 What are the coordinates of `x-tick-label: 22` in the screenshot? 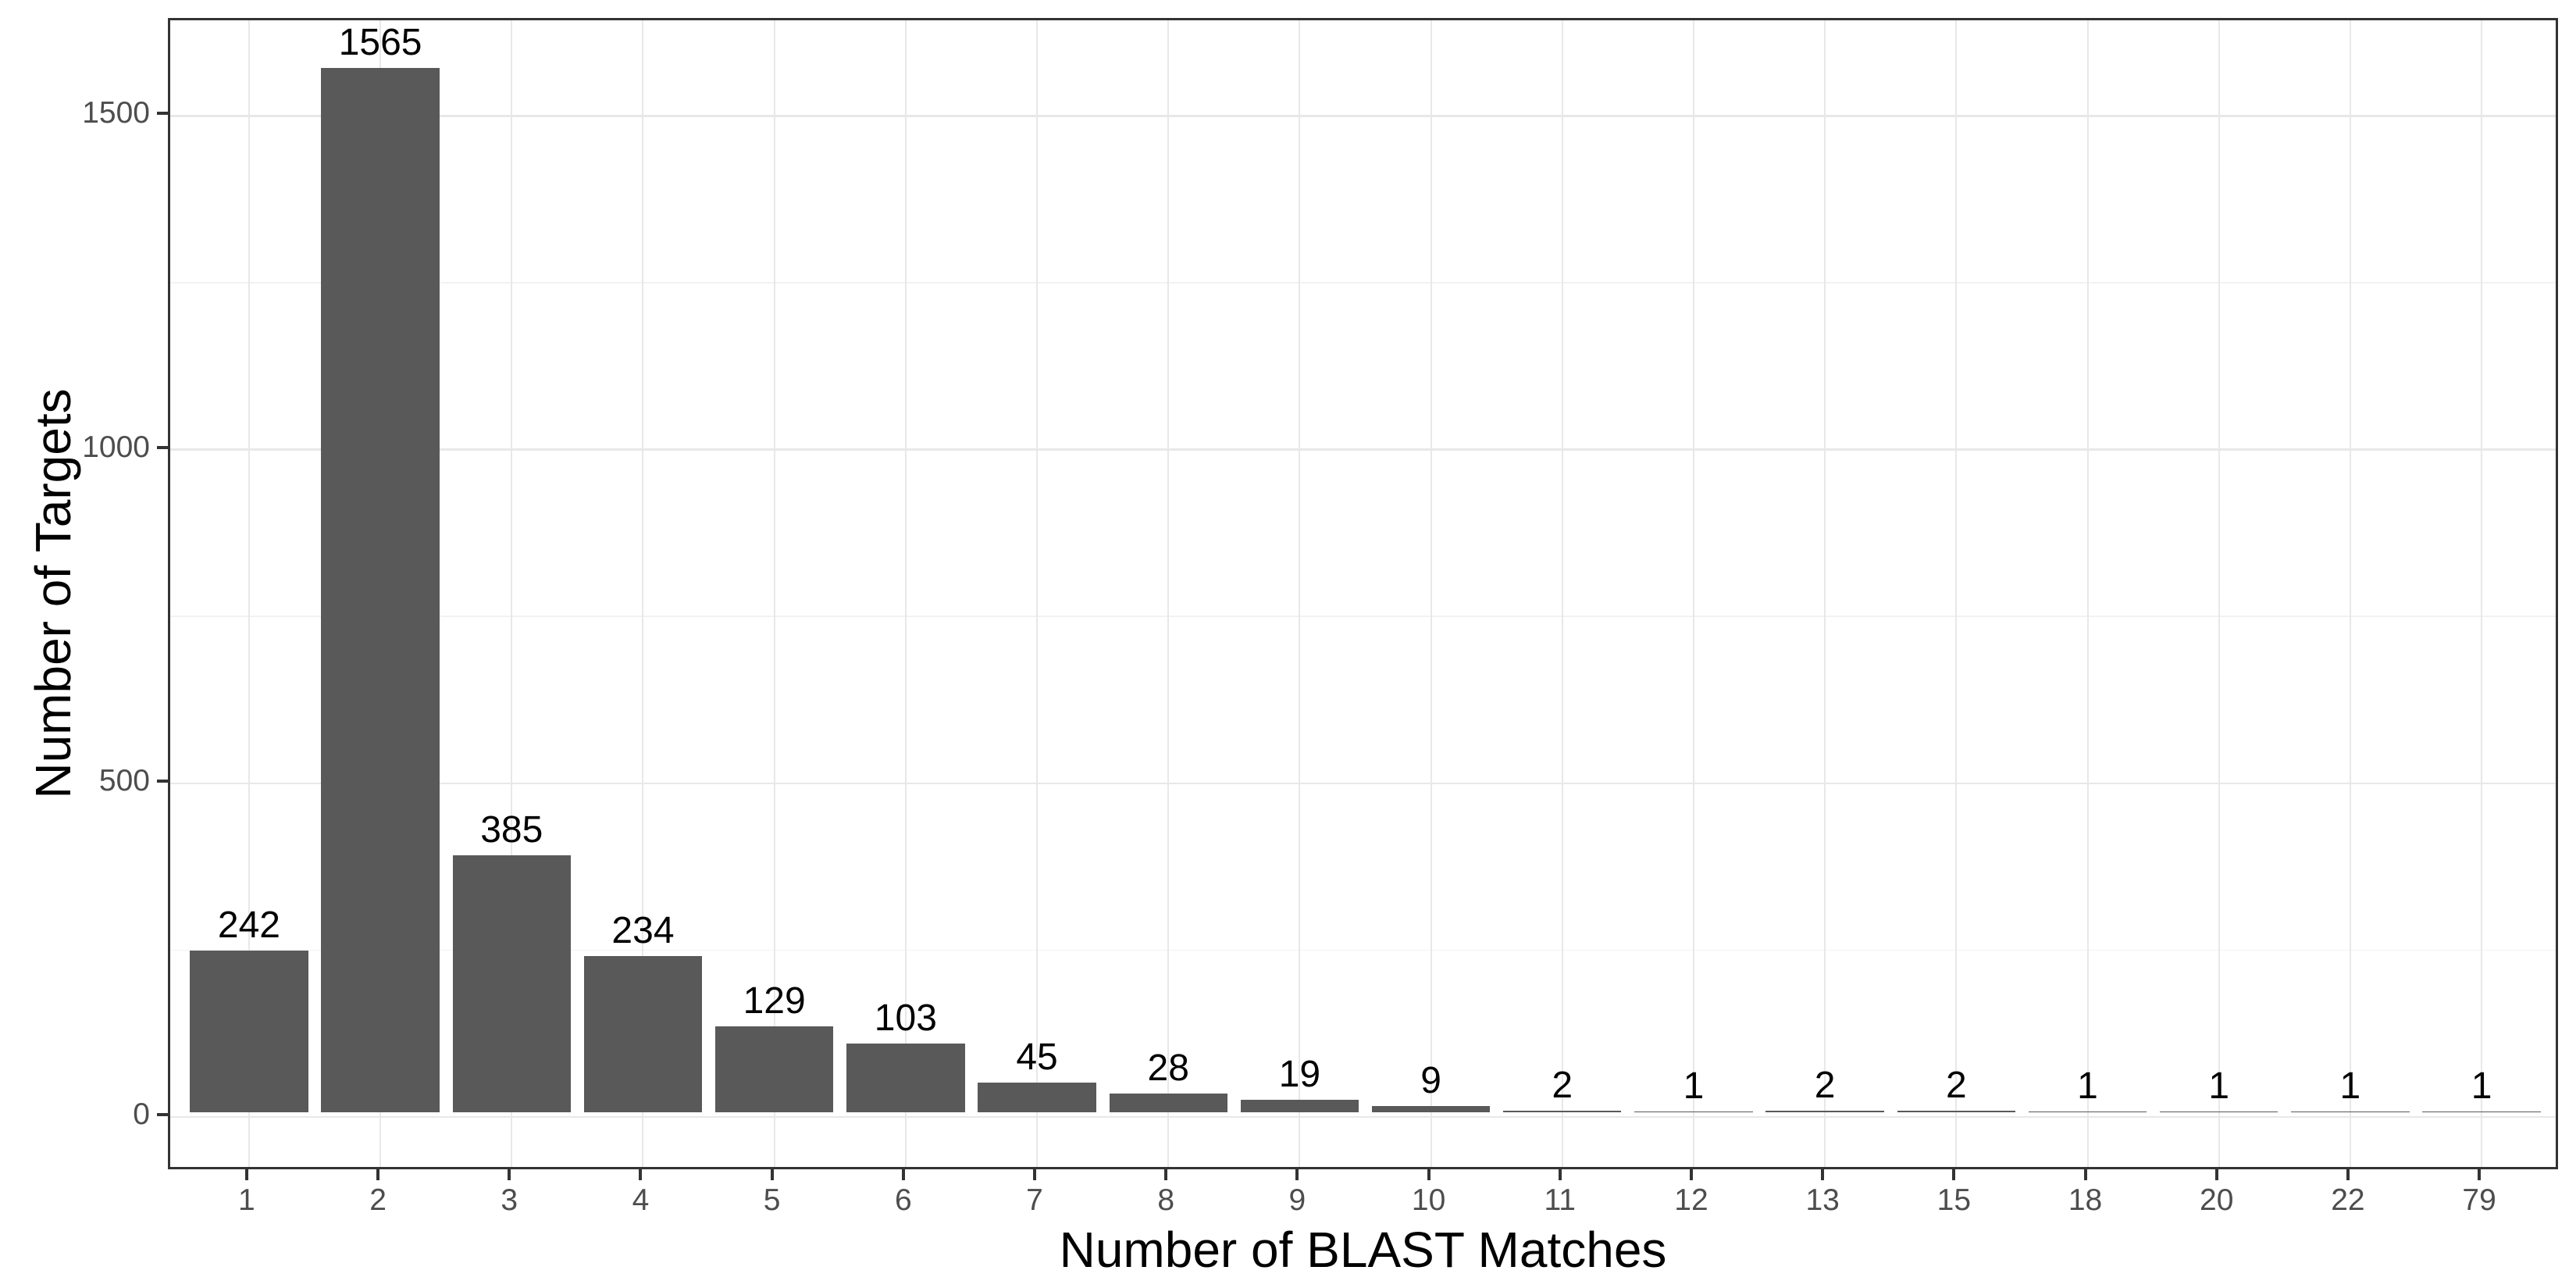 It's located at (2348, 1200).